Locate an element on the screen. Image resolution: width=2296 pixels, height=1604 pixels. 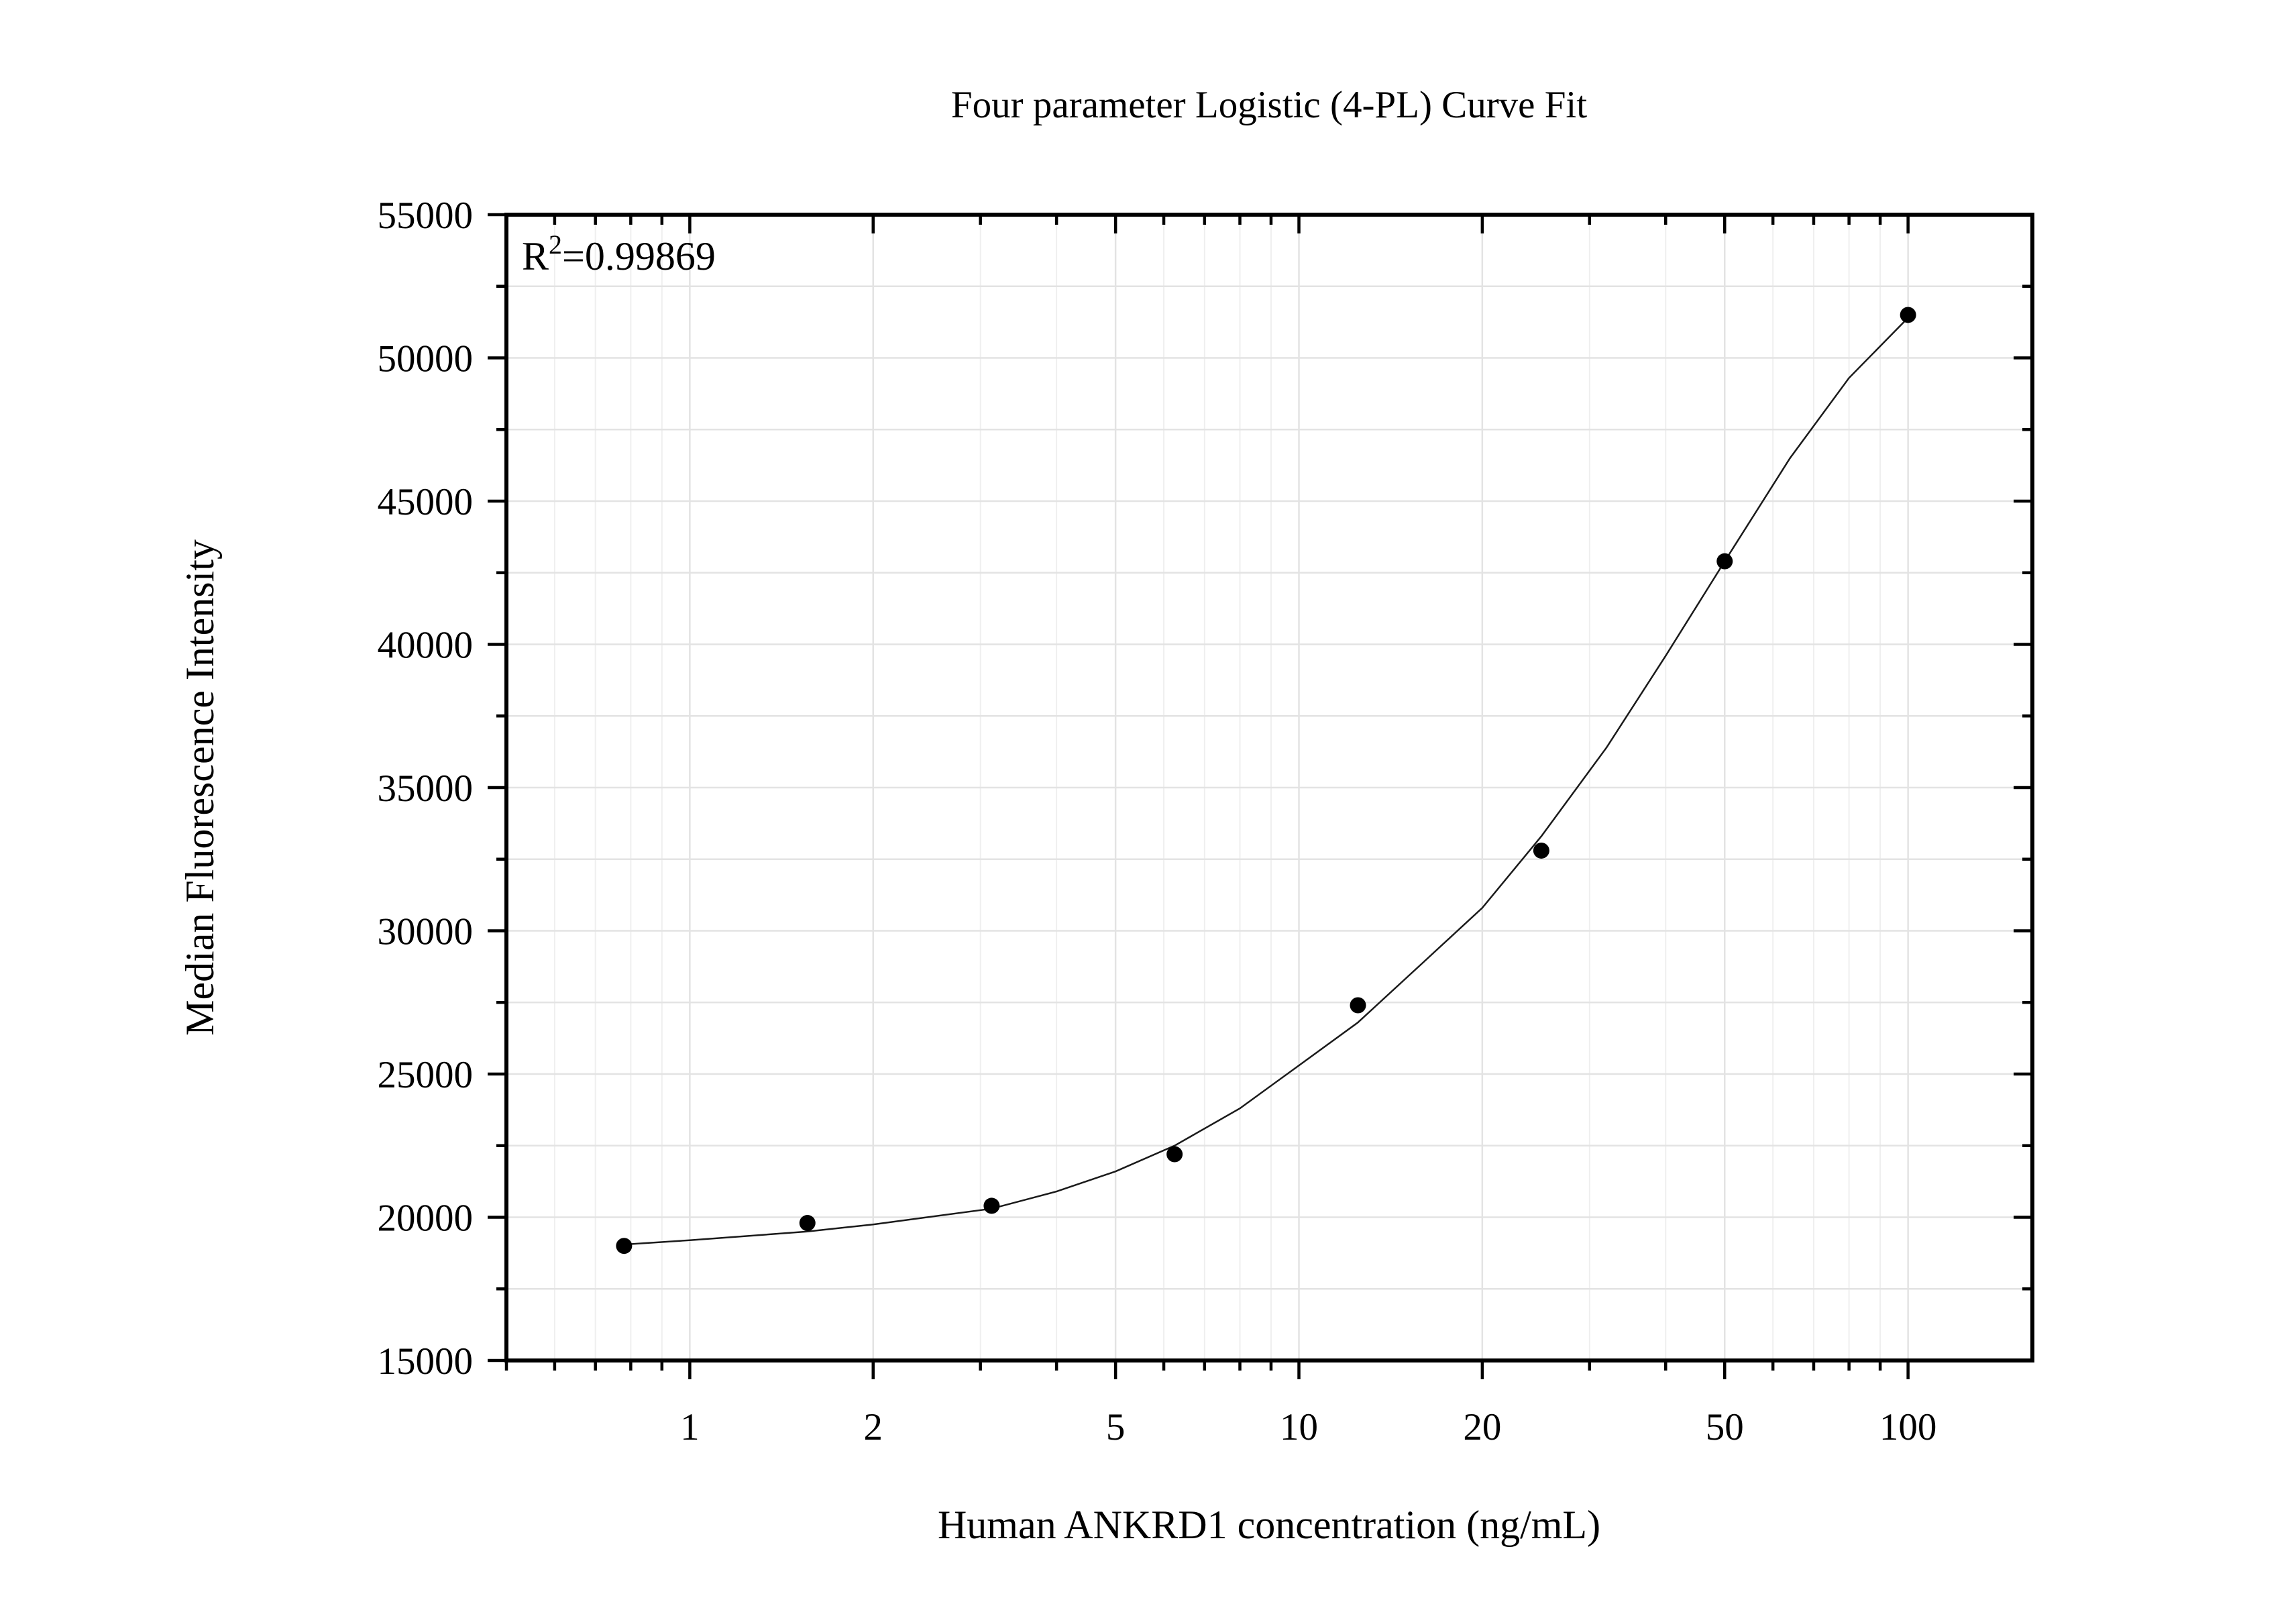
y-tick-label: 20000 is located at coordinates (426, 1218).